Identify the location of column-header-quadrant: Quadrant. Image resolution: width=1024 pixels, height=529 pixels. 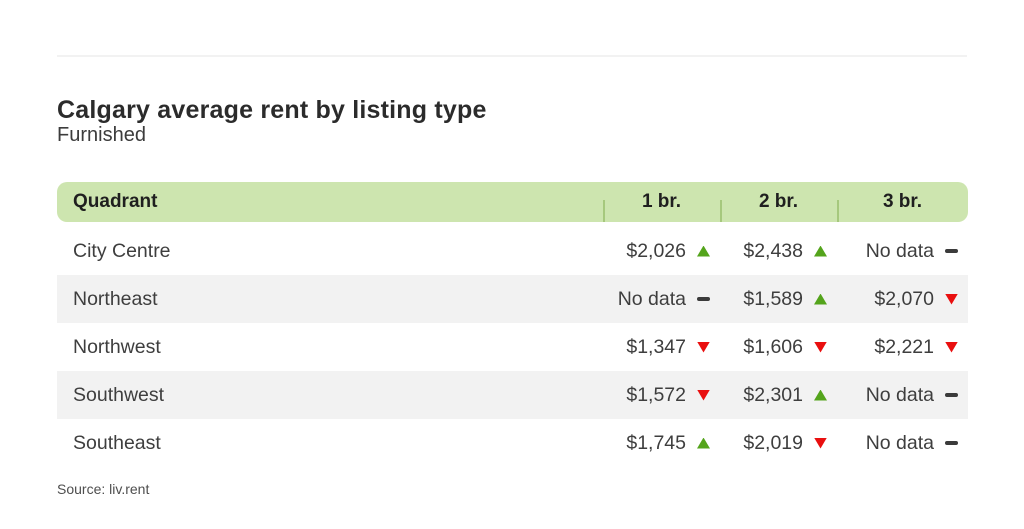
(115, 201).